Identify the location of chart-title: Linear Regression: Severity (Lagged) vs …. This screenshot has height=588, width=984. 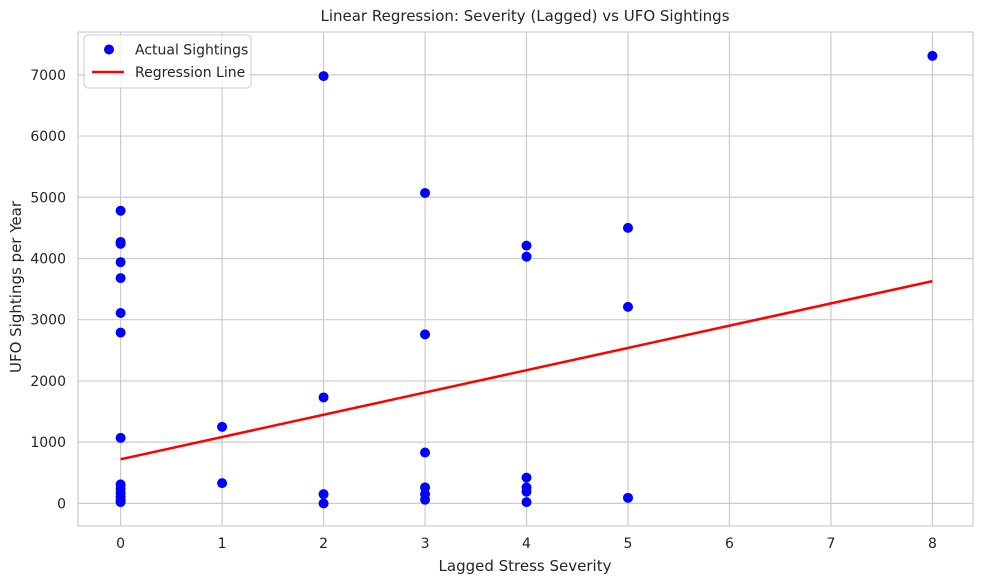
(524, 16).